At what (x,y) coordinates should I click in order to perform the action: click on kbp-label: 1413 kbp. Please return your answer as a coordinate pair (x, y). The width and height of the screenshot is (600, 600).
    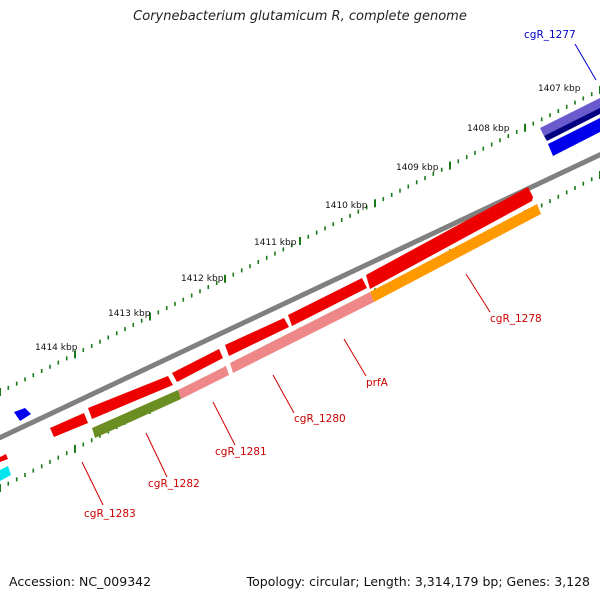
    Looking at the image, I should click on (129, 314).